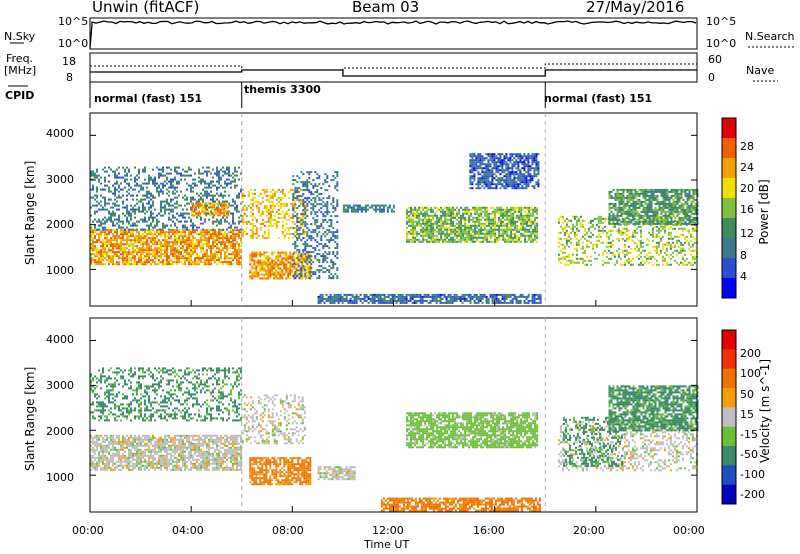 Image resolution: width=800 pixels, height=554 pixels. I want to click on cb2-tick-200: 200, so click(750, 353).